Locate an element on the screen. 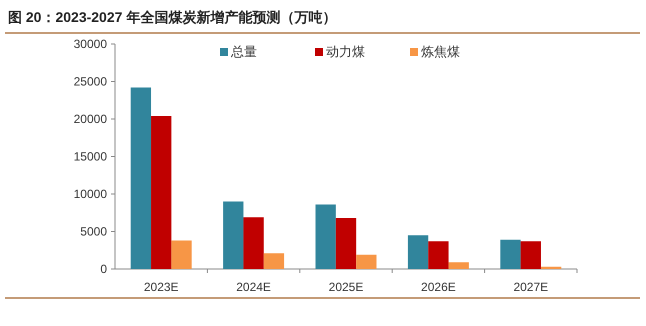 This screenshot has width=646, height=326. y-tick-label: 25000 is located at coordinates (91, 81).